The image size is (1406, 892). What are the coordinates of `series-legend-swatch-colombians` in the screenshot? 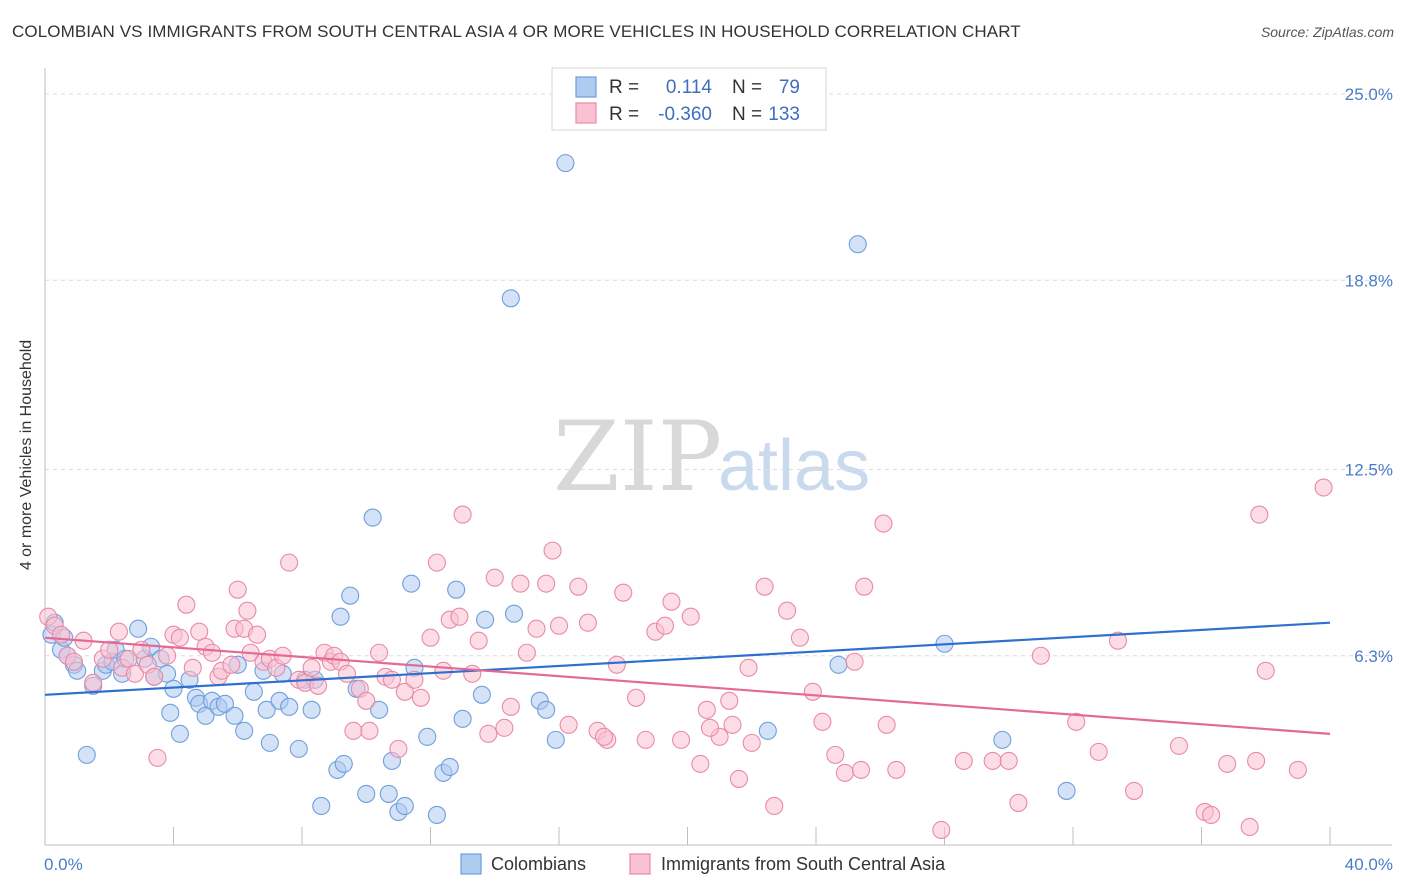 It's located at (471, 864).